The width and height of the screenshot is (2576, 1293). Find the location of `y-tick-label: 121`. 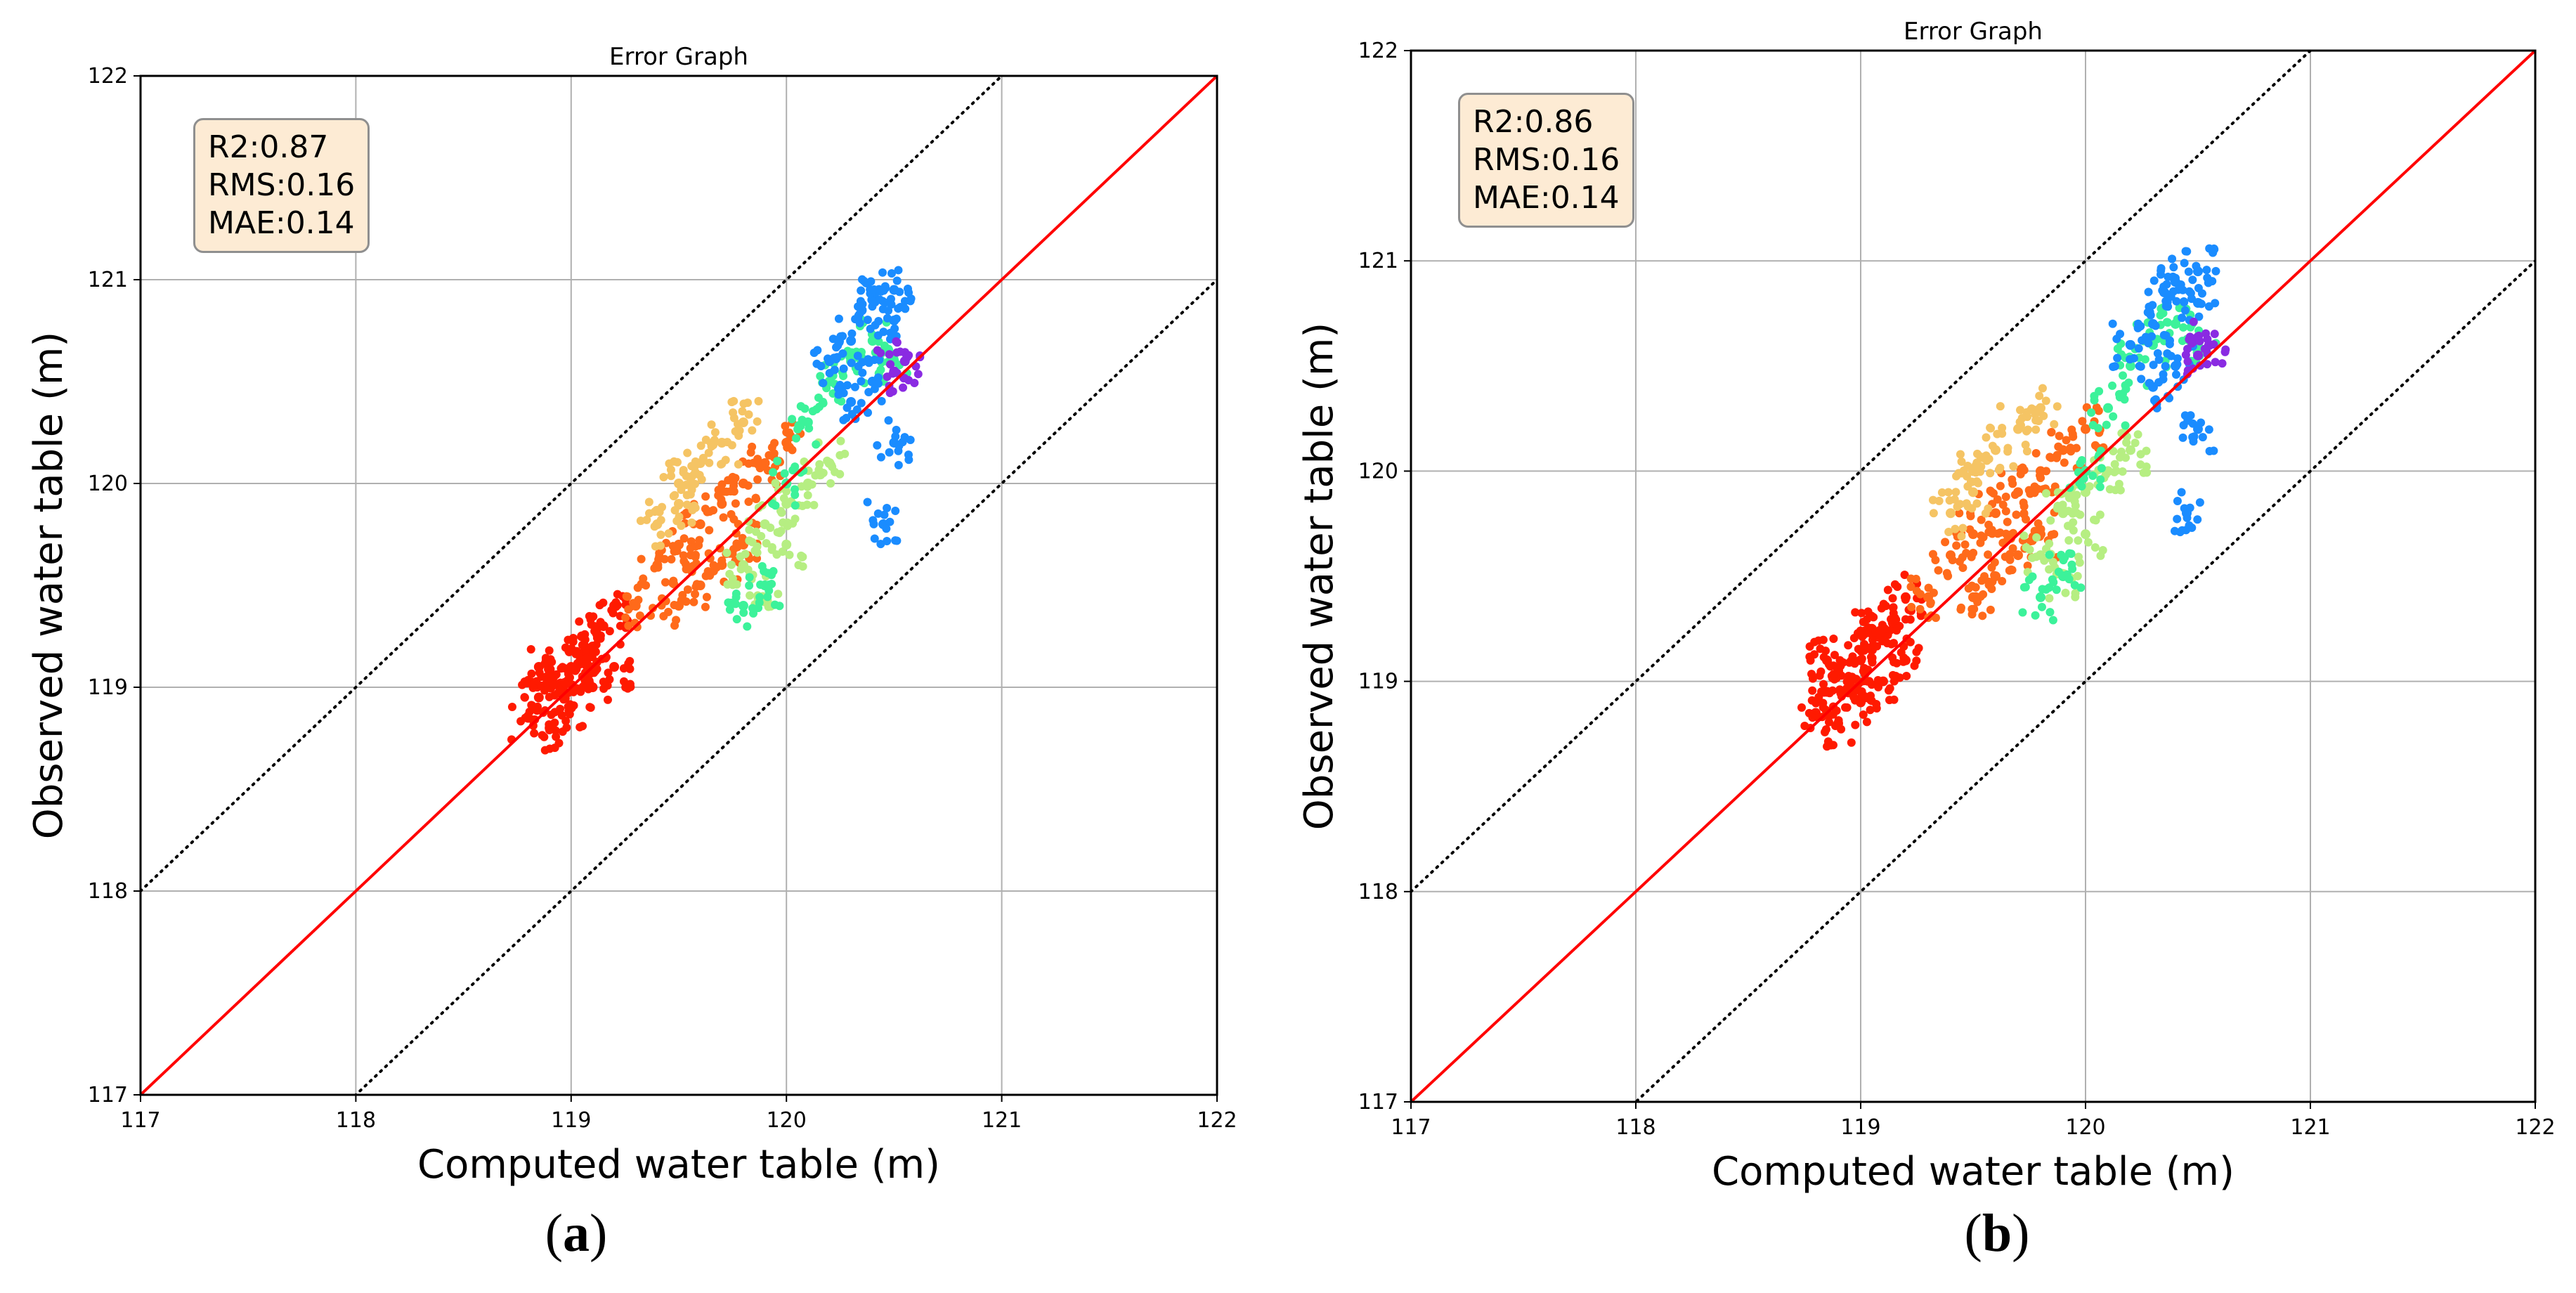

y-tick-label: 121 is located at coordinates (108, 280).